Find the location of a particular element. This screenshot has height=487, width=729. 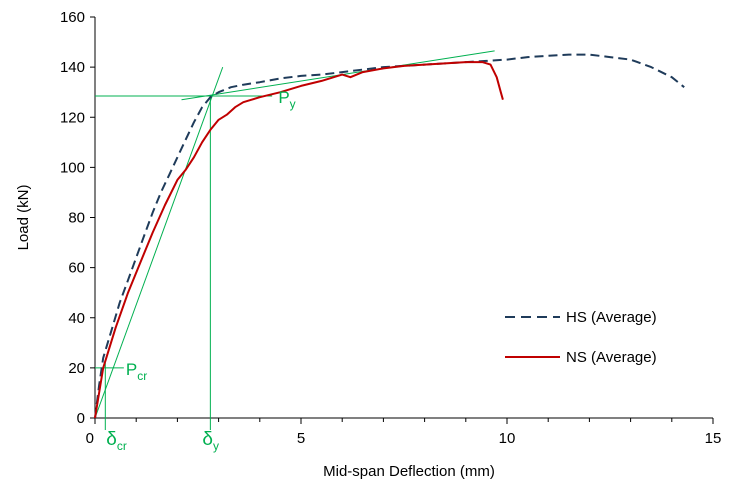

cracking-load-label: Pcr is located at coordinates (136, 371).